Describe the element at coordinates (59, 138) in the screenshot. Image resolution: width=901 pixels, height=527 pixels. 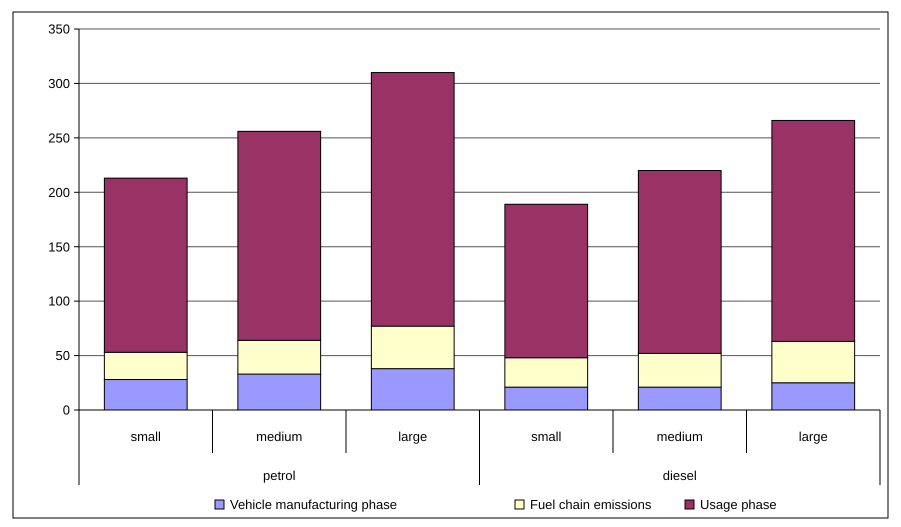
I see `y-tick-label: 250` at that location.